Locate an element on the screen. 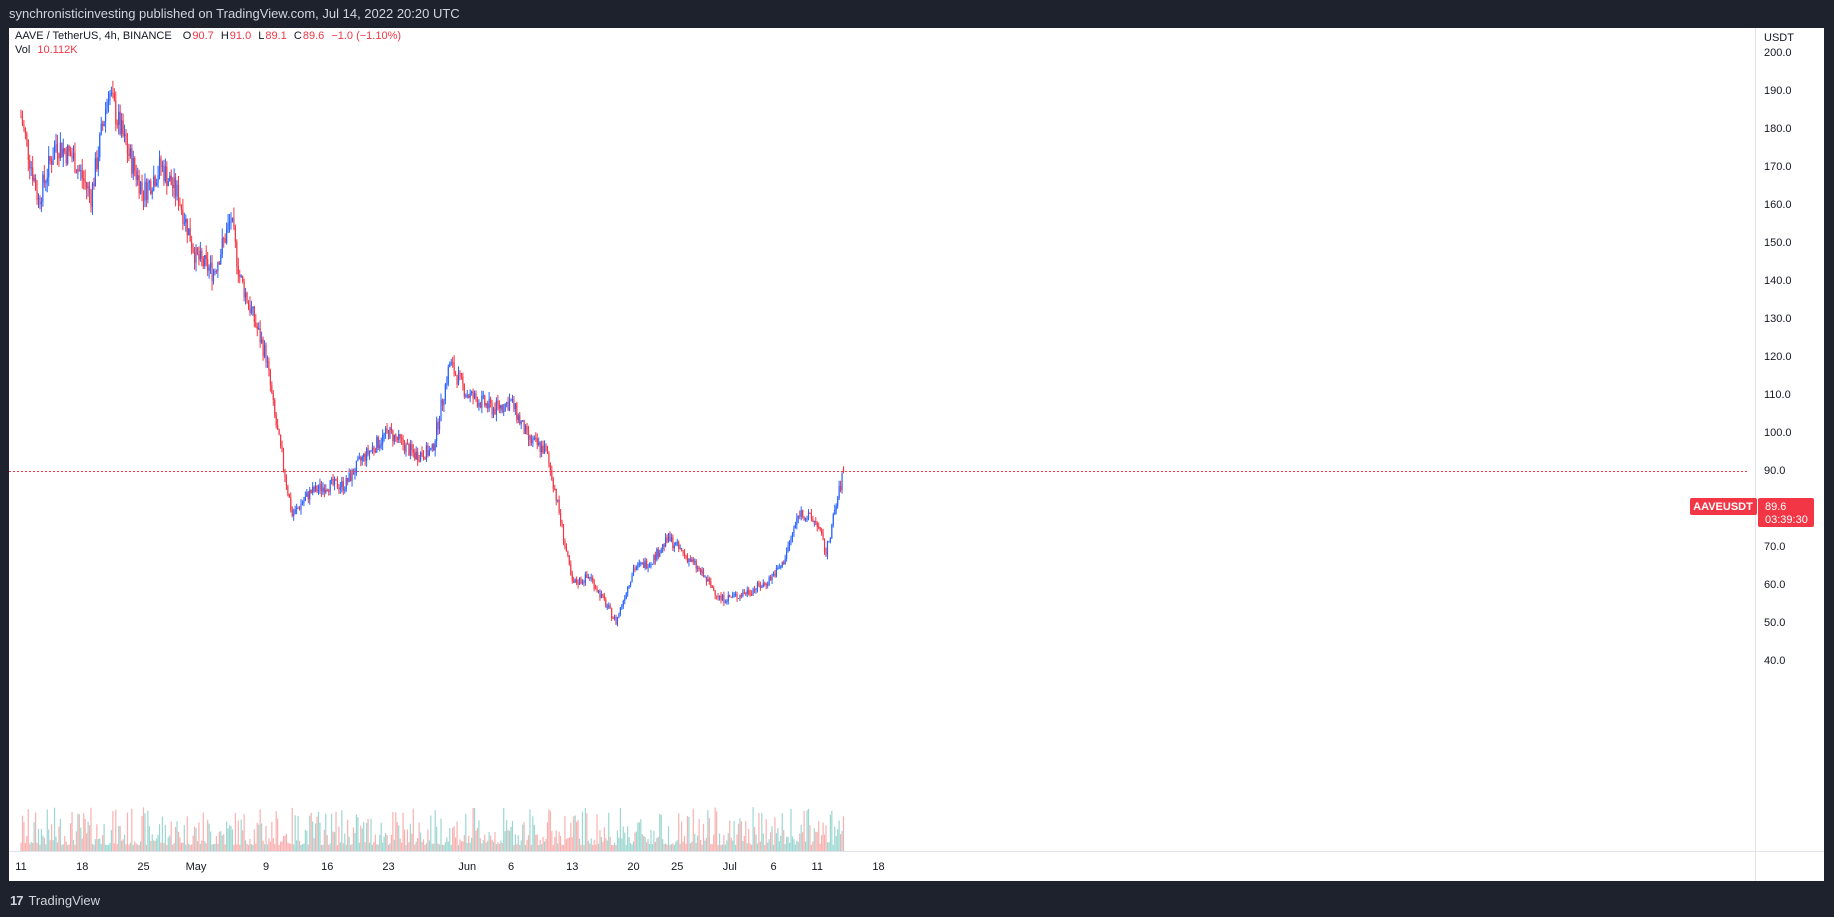  tradingview-logo: 17 TradingView is located at coordinates (55, 900).